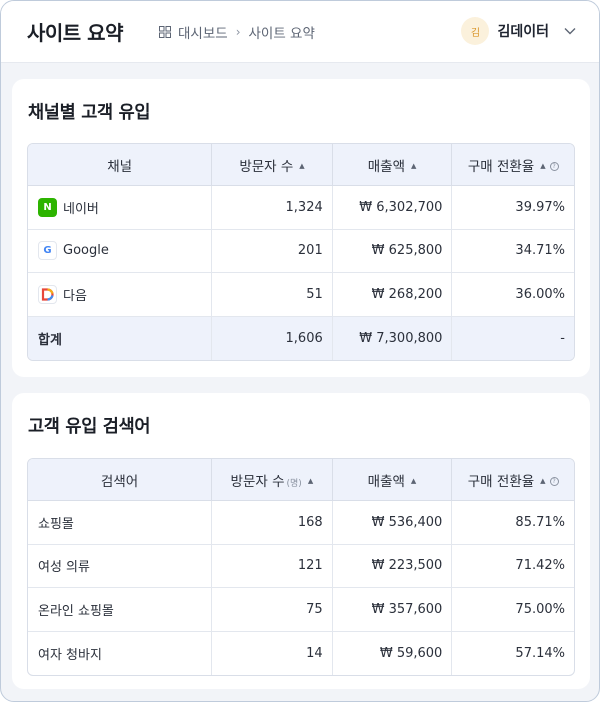 The height and width of the screenshot is (702, 600). Describe the element at coordinates (294, 483) in the screenshot. I see `visitor-unit: (명)` at that location.